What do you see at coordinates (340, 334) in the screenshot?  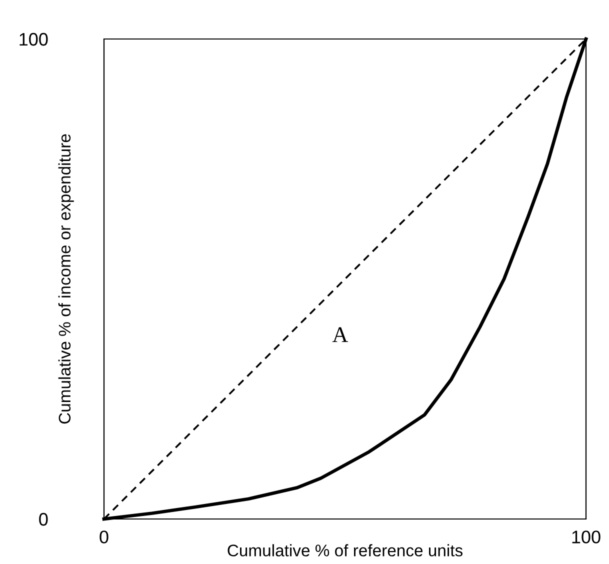 I see `annotation: A` at bounding box center [340, 334].